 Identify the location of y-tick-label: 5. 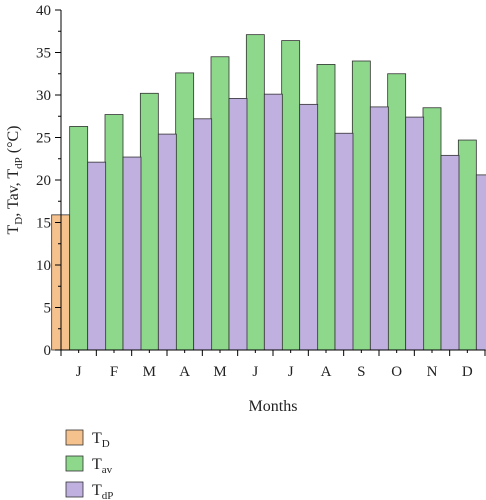
(48, 309).